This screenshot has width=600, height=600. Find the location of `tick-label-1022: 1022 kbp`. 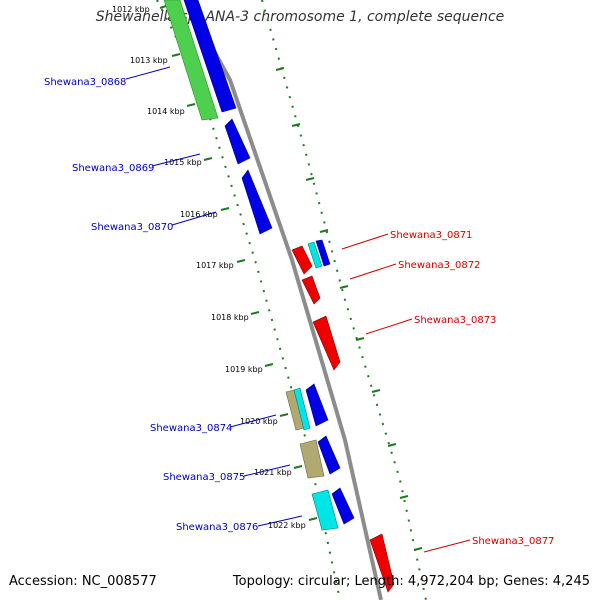

tick-label-1022: 1022 kbp is located at coordinates (287, 525).